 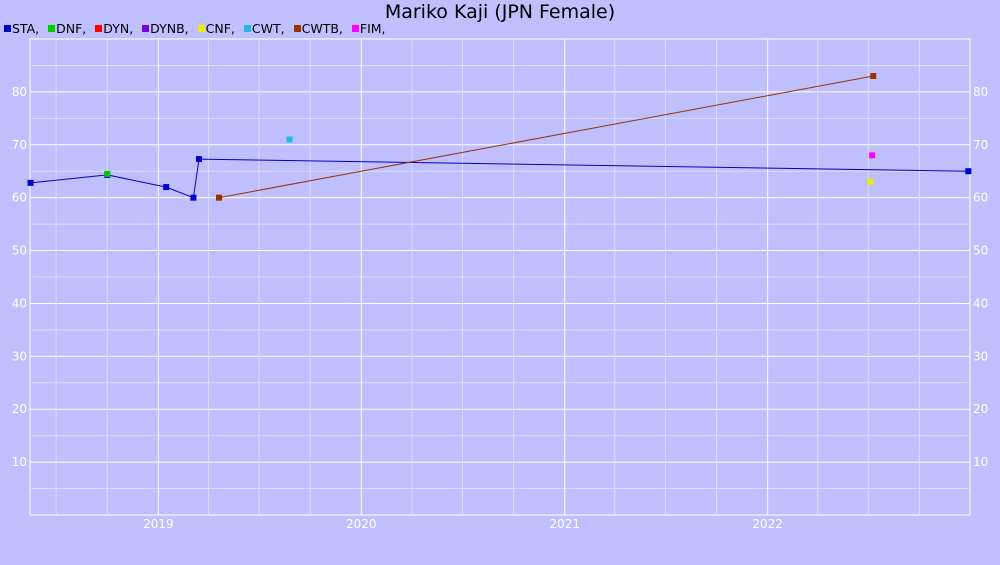 I want to click on y-tick-label-left: 20, so click(x=19, y=409).